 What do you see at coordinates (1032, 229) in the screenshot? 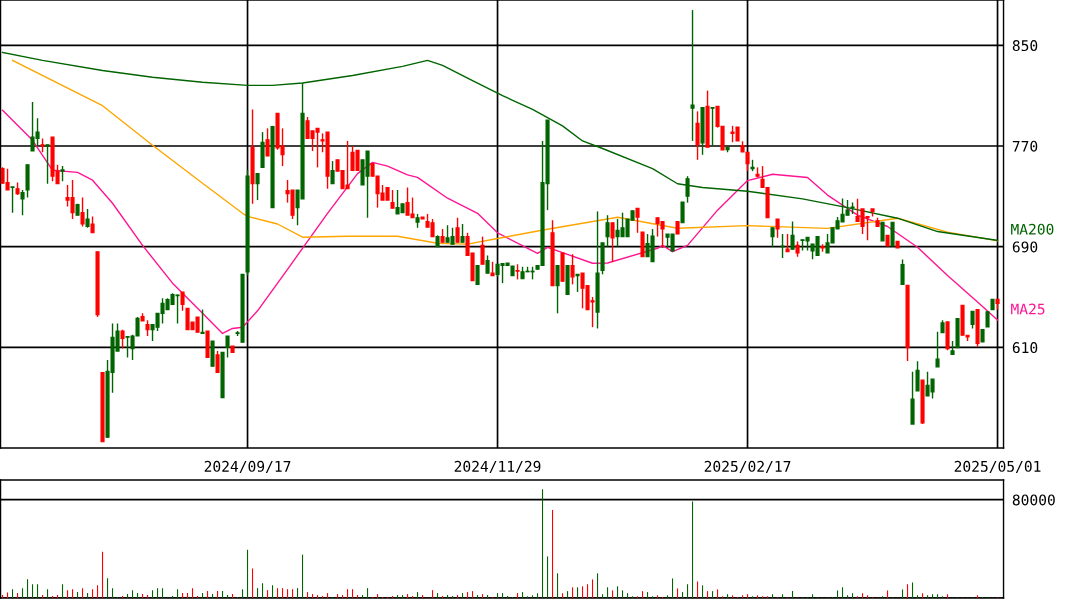
I see `series-label: MA200` at bounding box center [1032, 229].